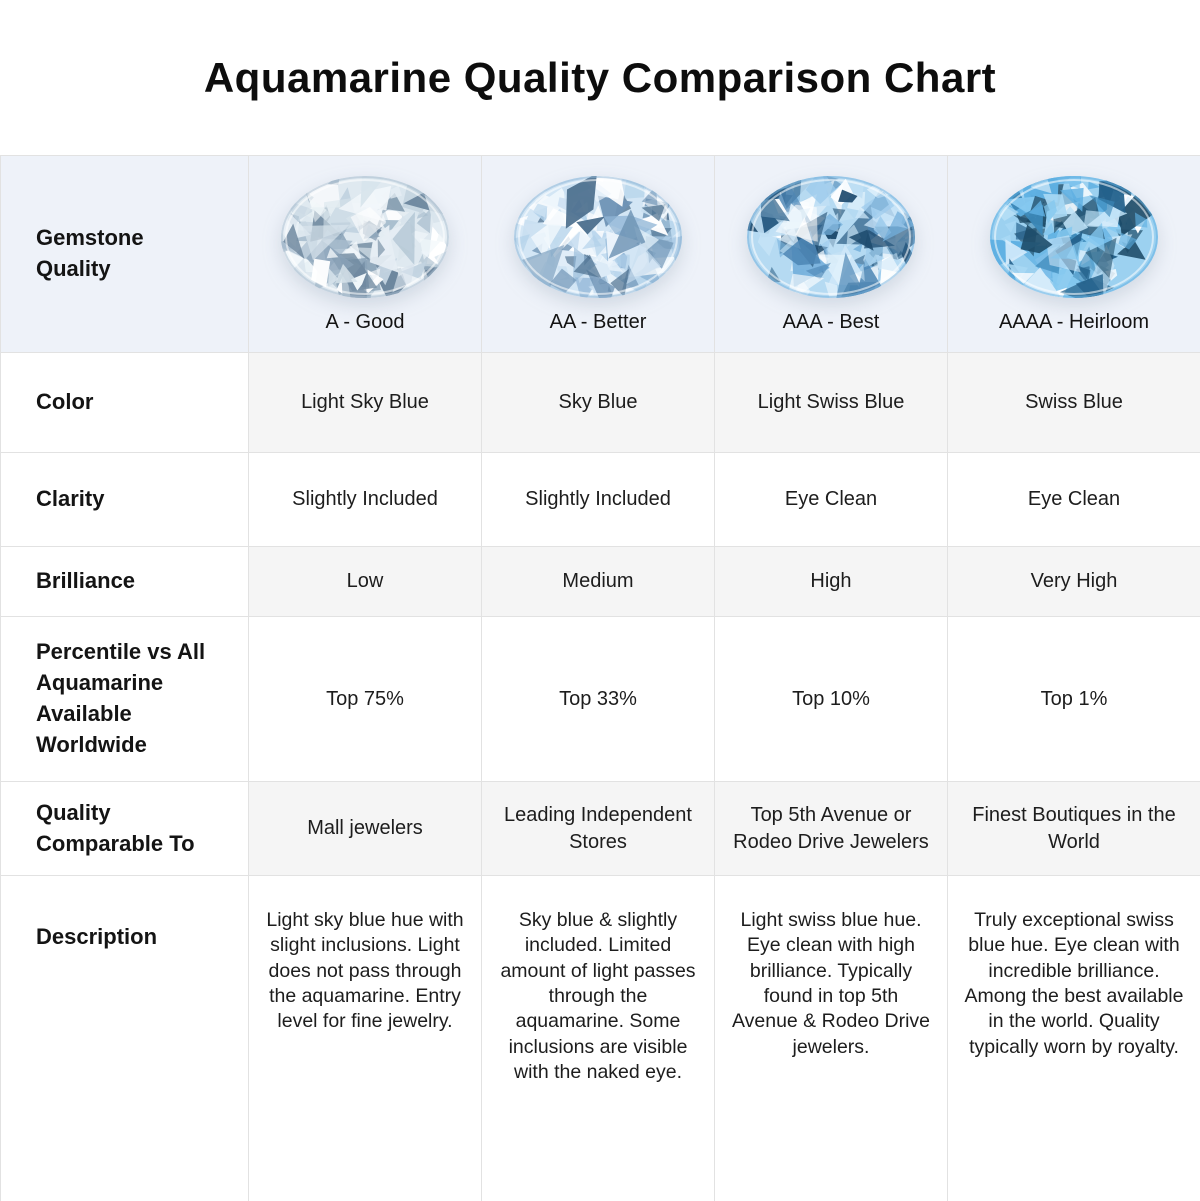 This screenshot has width=1200, height=1201. What do you see at coordinates (125, 1038) in the screenshot?
I see `row-label-description: Description` at bounding box center [125, 1038].